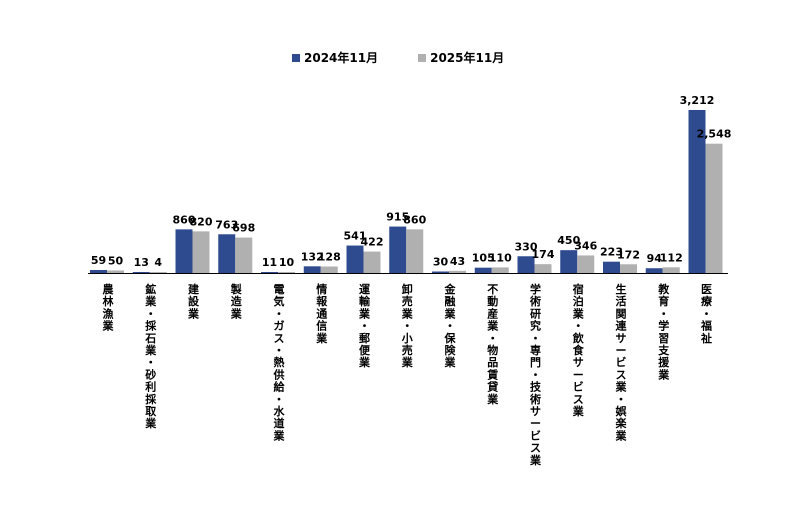 The height and width of the screenshot is (510, 800). I want to click on category-label: 医療・福祉, so click(706, 314).